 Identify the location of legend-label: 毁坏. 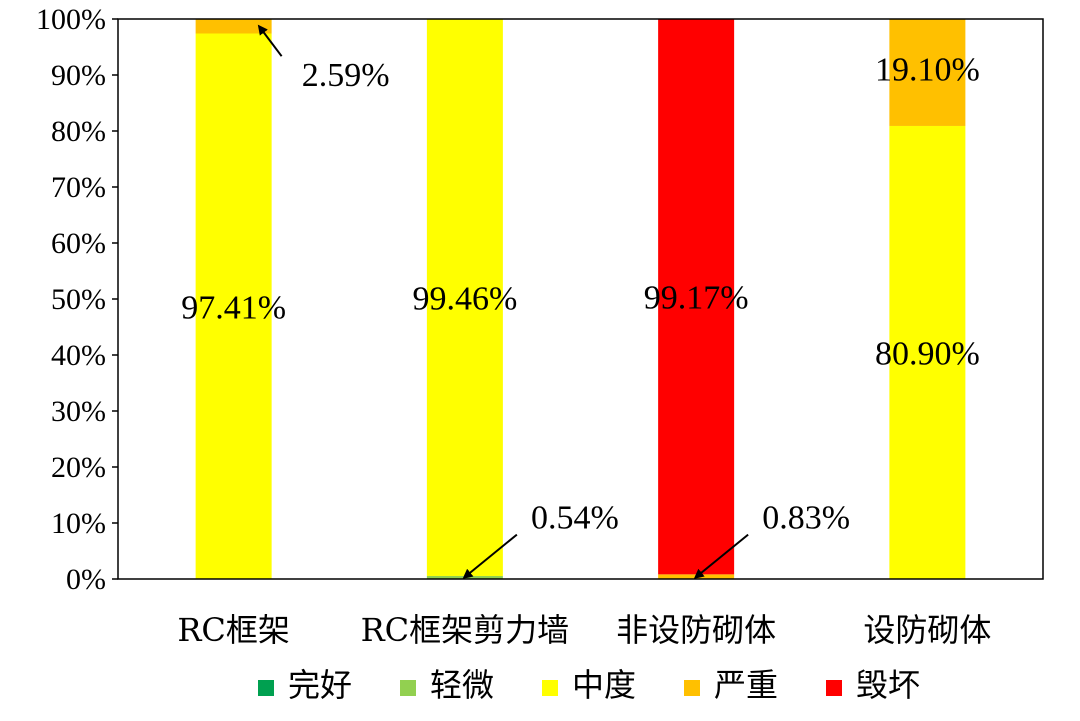
(888, 685).